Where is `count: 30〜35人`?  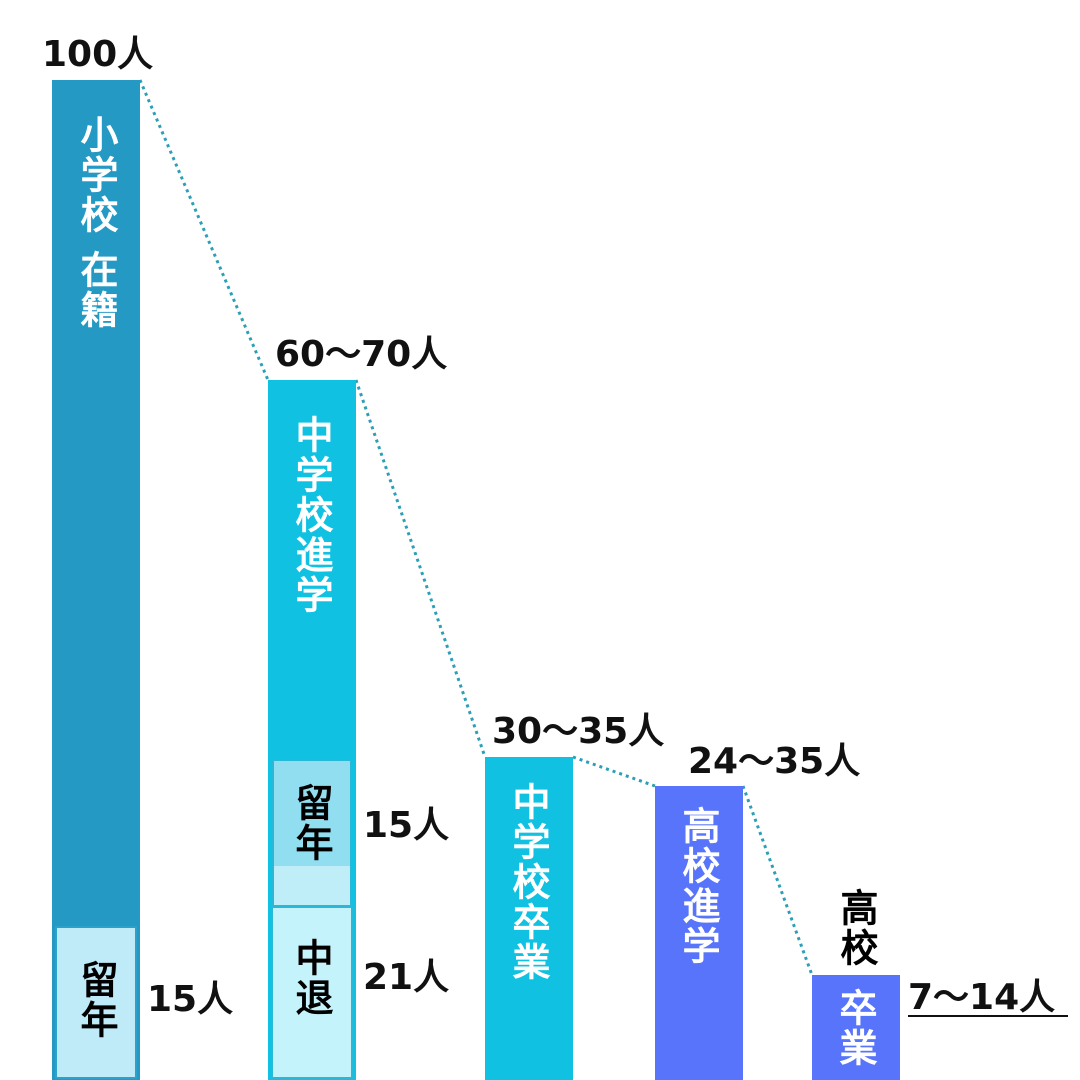 count: 30〜35人 is located at coordinates (578, 731).